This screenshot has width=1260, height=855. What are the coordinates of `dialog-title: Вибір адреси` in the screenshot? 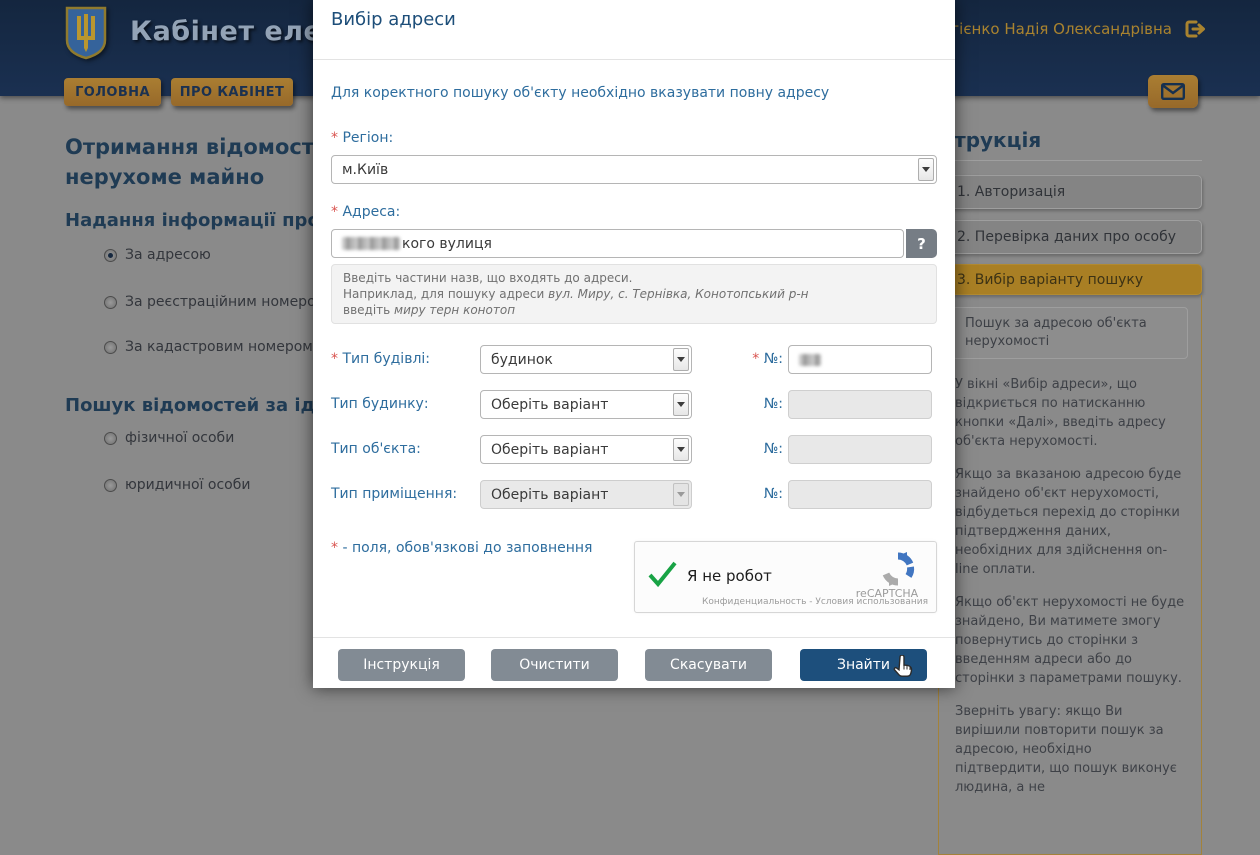 It's located at (393, 19).